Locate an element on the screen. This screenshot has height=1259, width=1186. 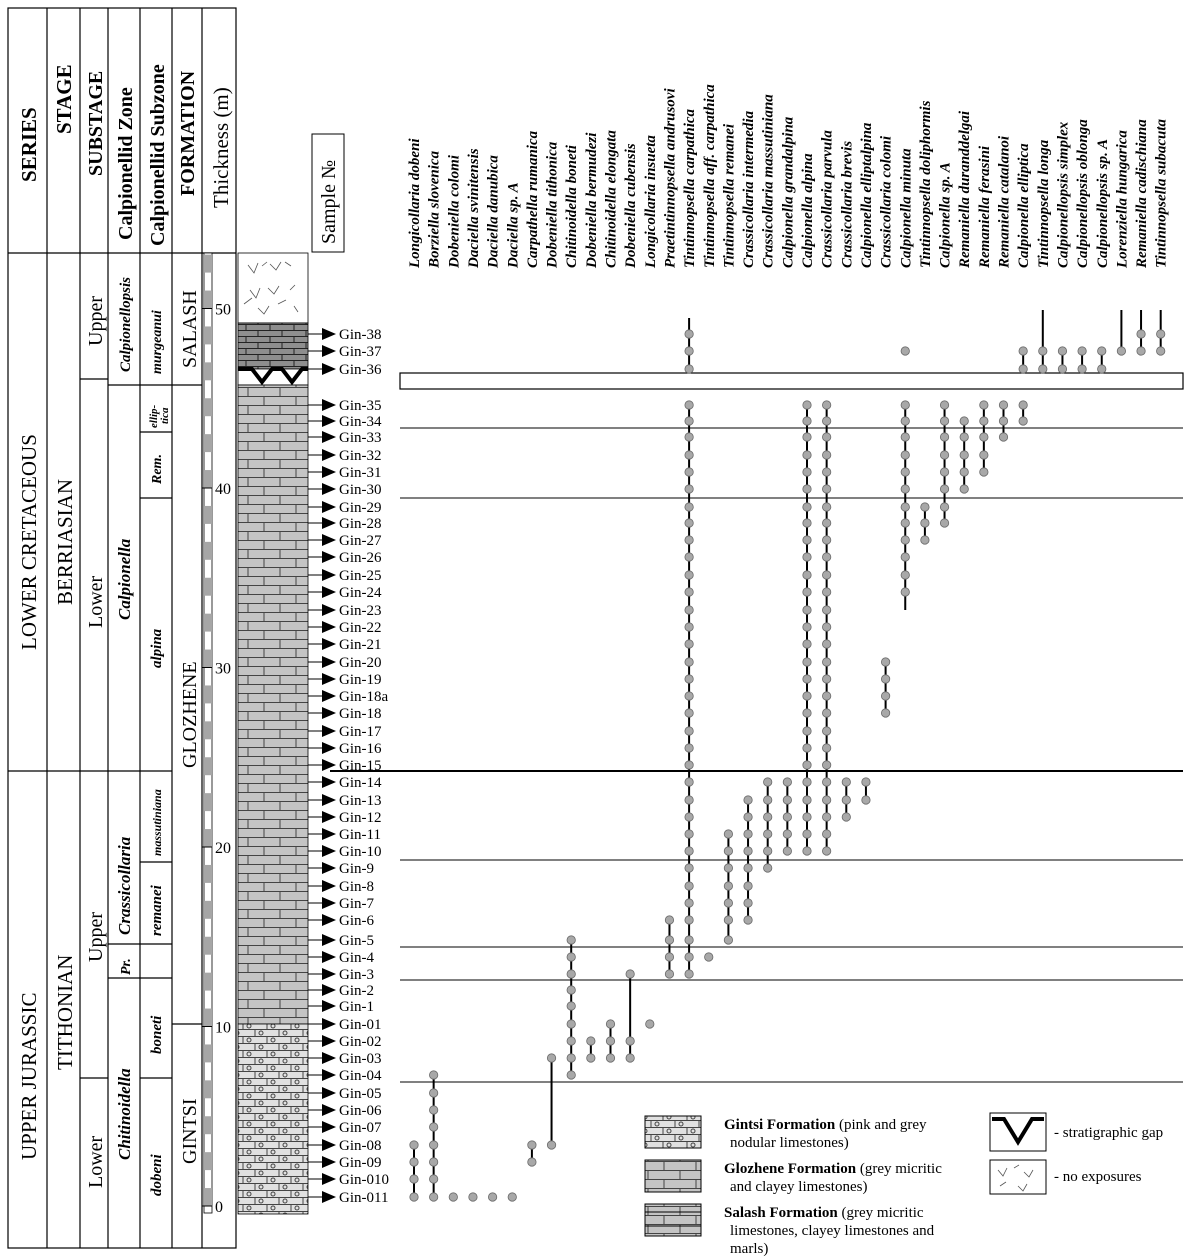
taxon-label: Dobeniella cubensis is located at coordinates (631, 206).